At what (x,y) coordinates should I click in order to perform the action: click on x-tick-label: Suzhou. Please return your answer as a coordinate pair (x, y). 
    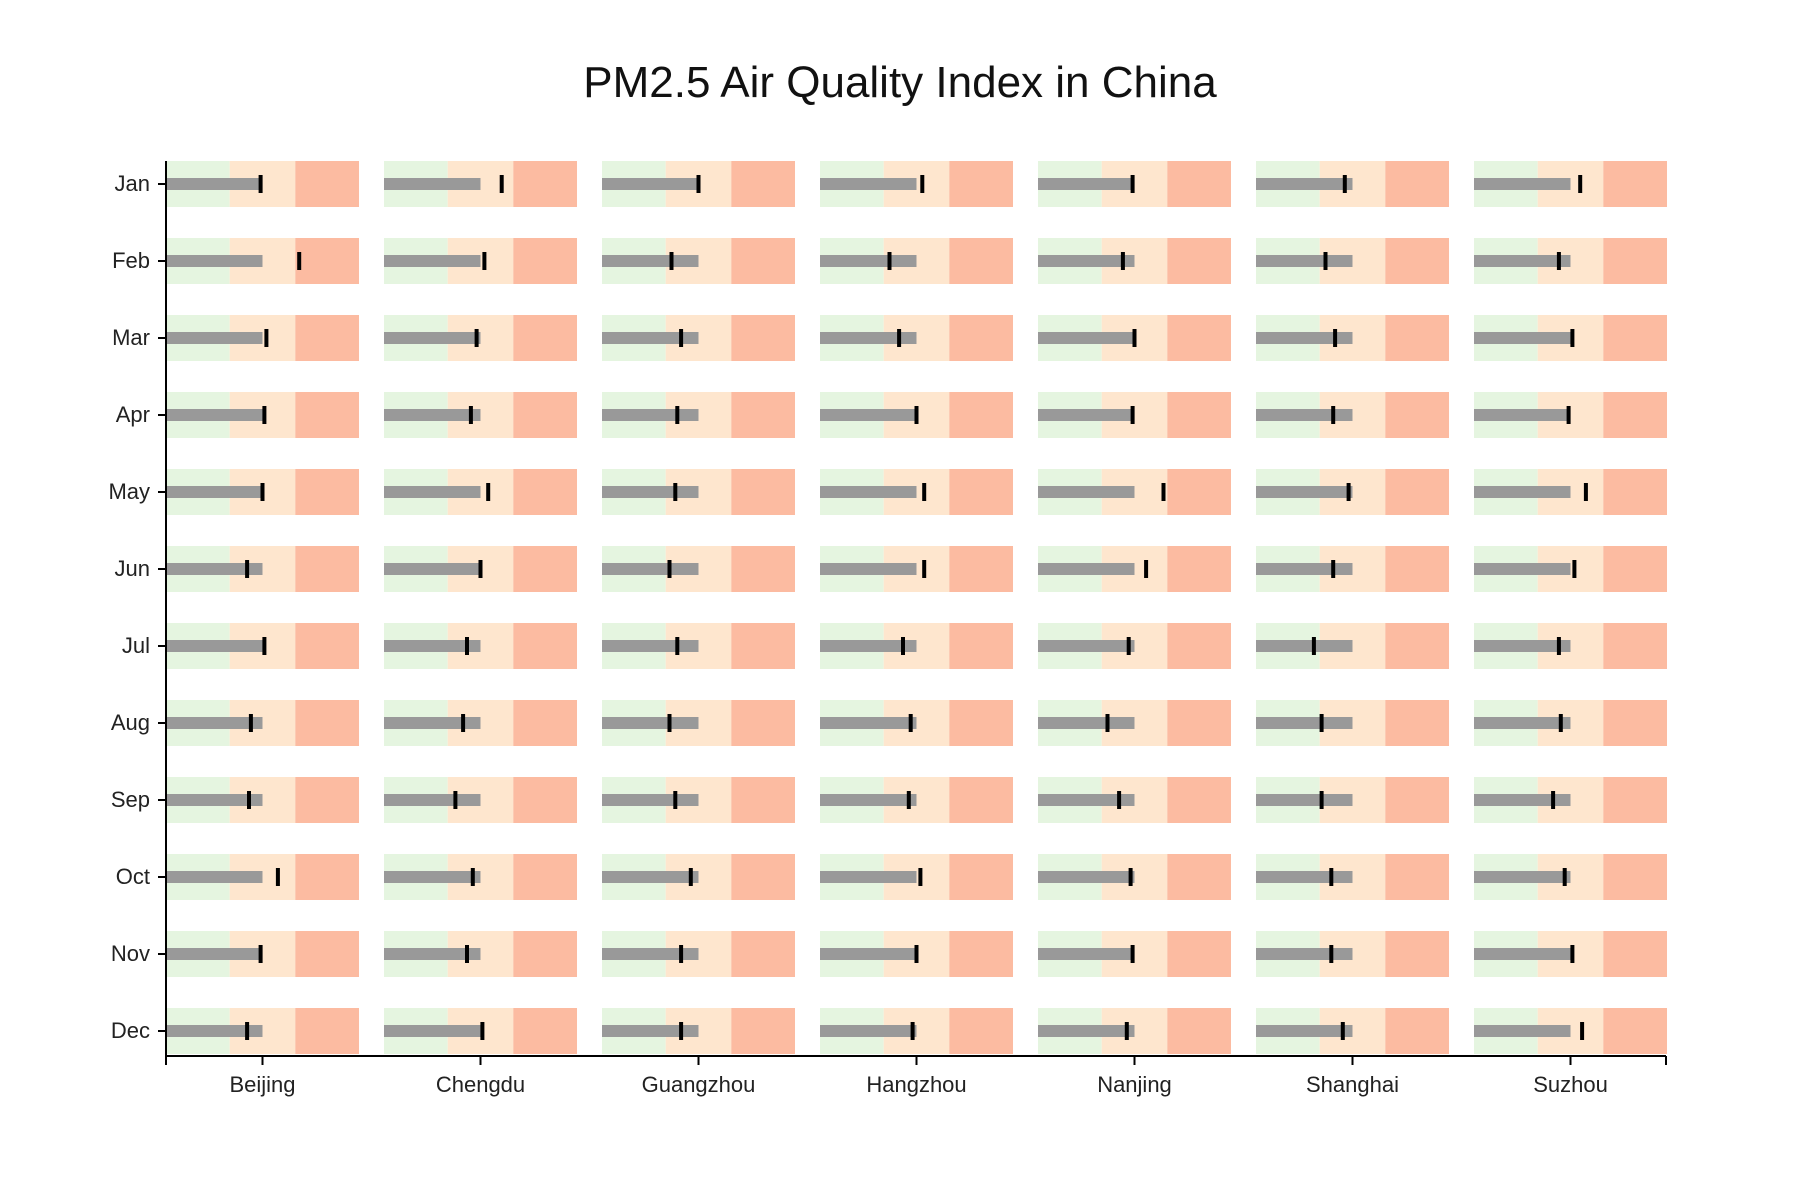
    Looking at the image, I should click on (1570, 1084).